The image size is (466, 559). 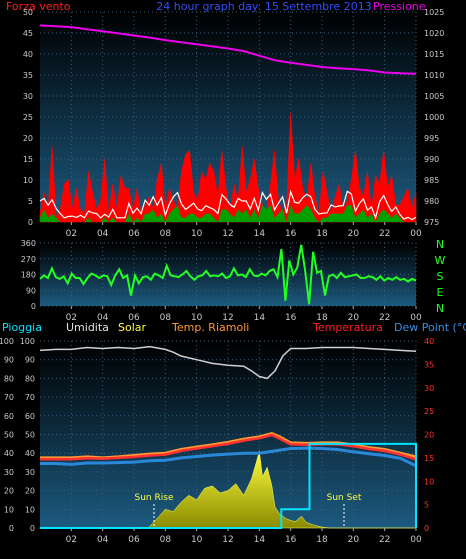 What do you see at coordinates (429, 411) in the screenshot?
I see `y-right-tick-label: 25` at bounding box center [429, 411].